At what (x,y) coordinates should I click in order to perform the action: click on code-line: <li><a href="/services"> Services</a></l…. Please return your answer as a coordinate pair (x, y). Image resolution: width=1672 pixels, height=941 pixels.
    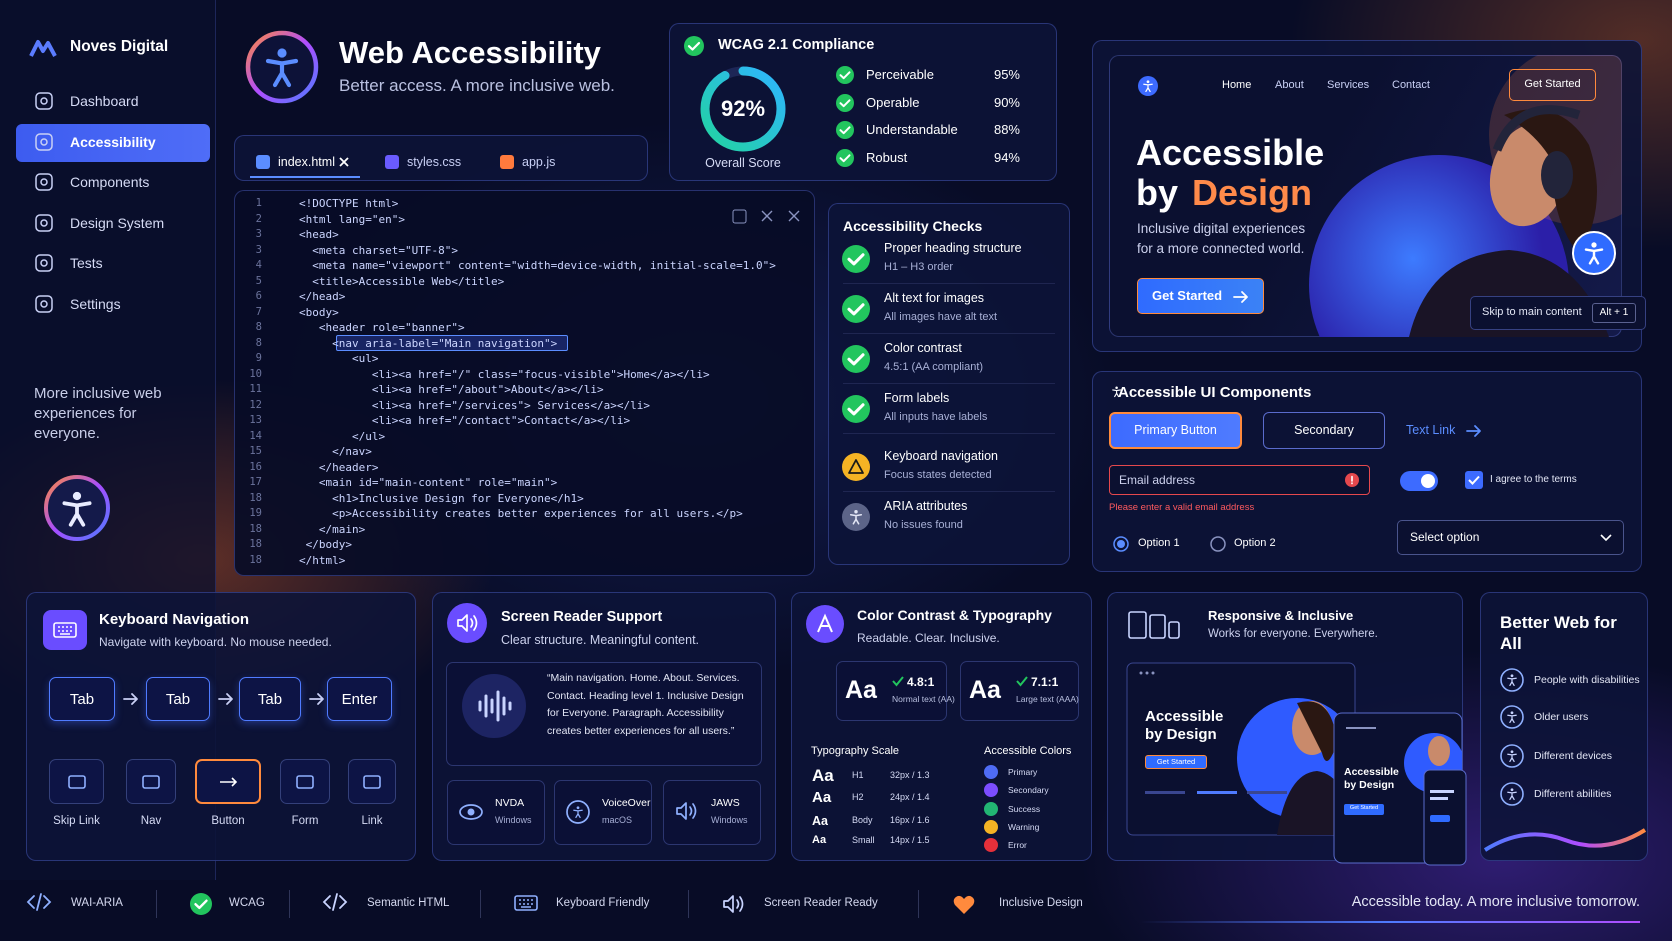
    Looking at the image, I should click on (474, 405).